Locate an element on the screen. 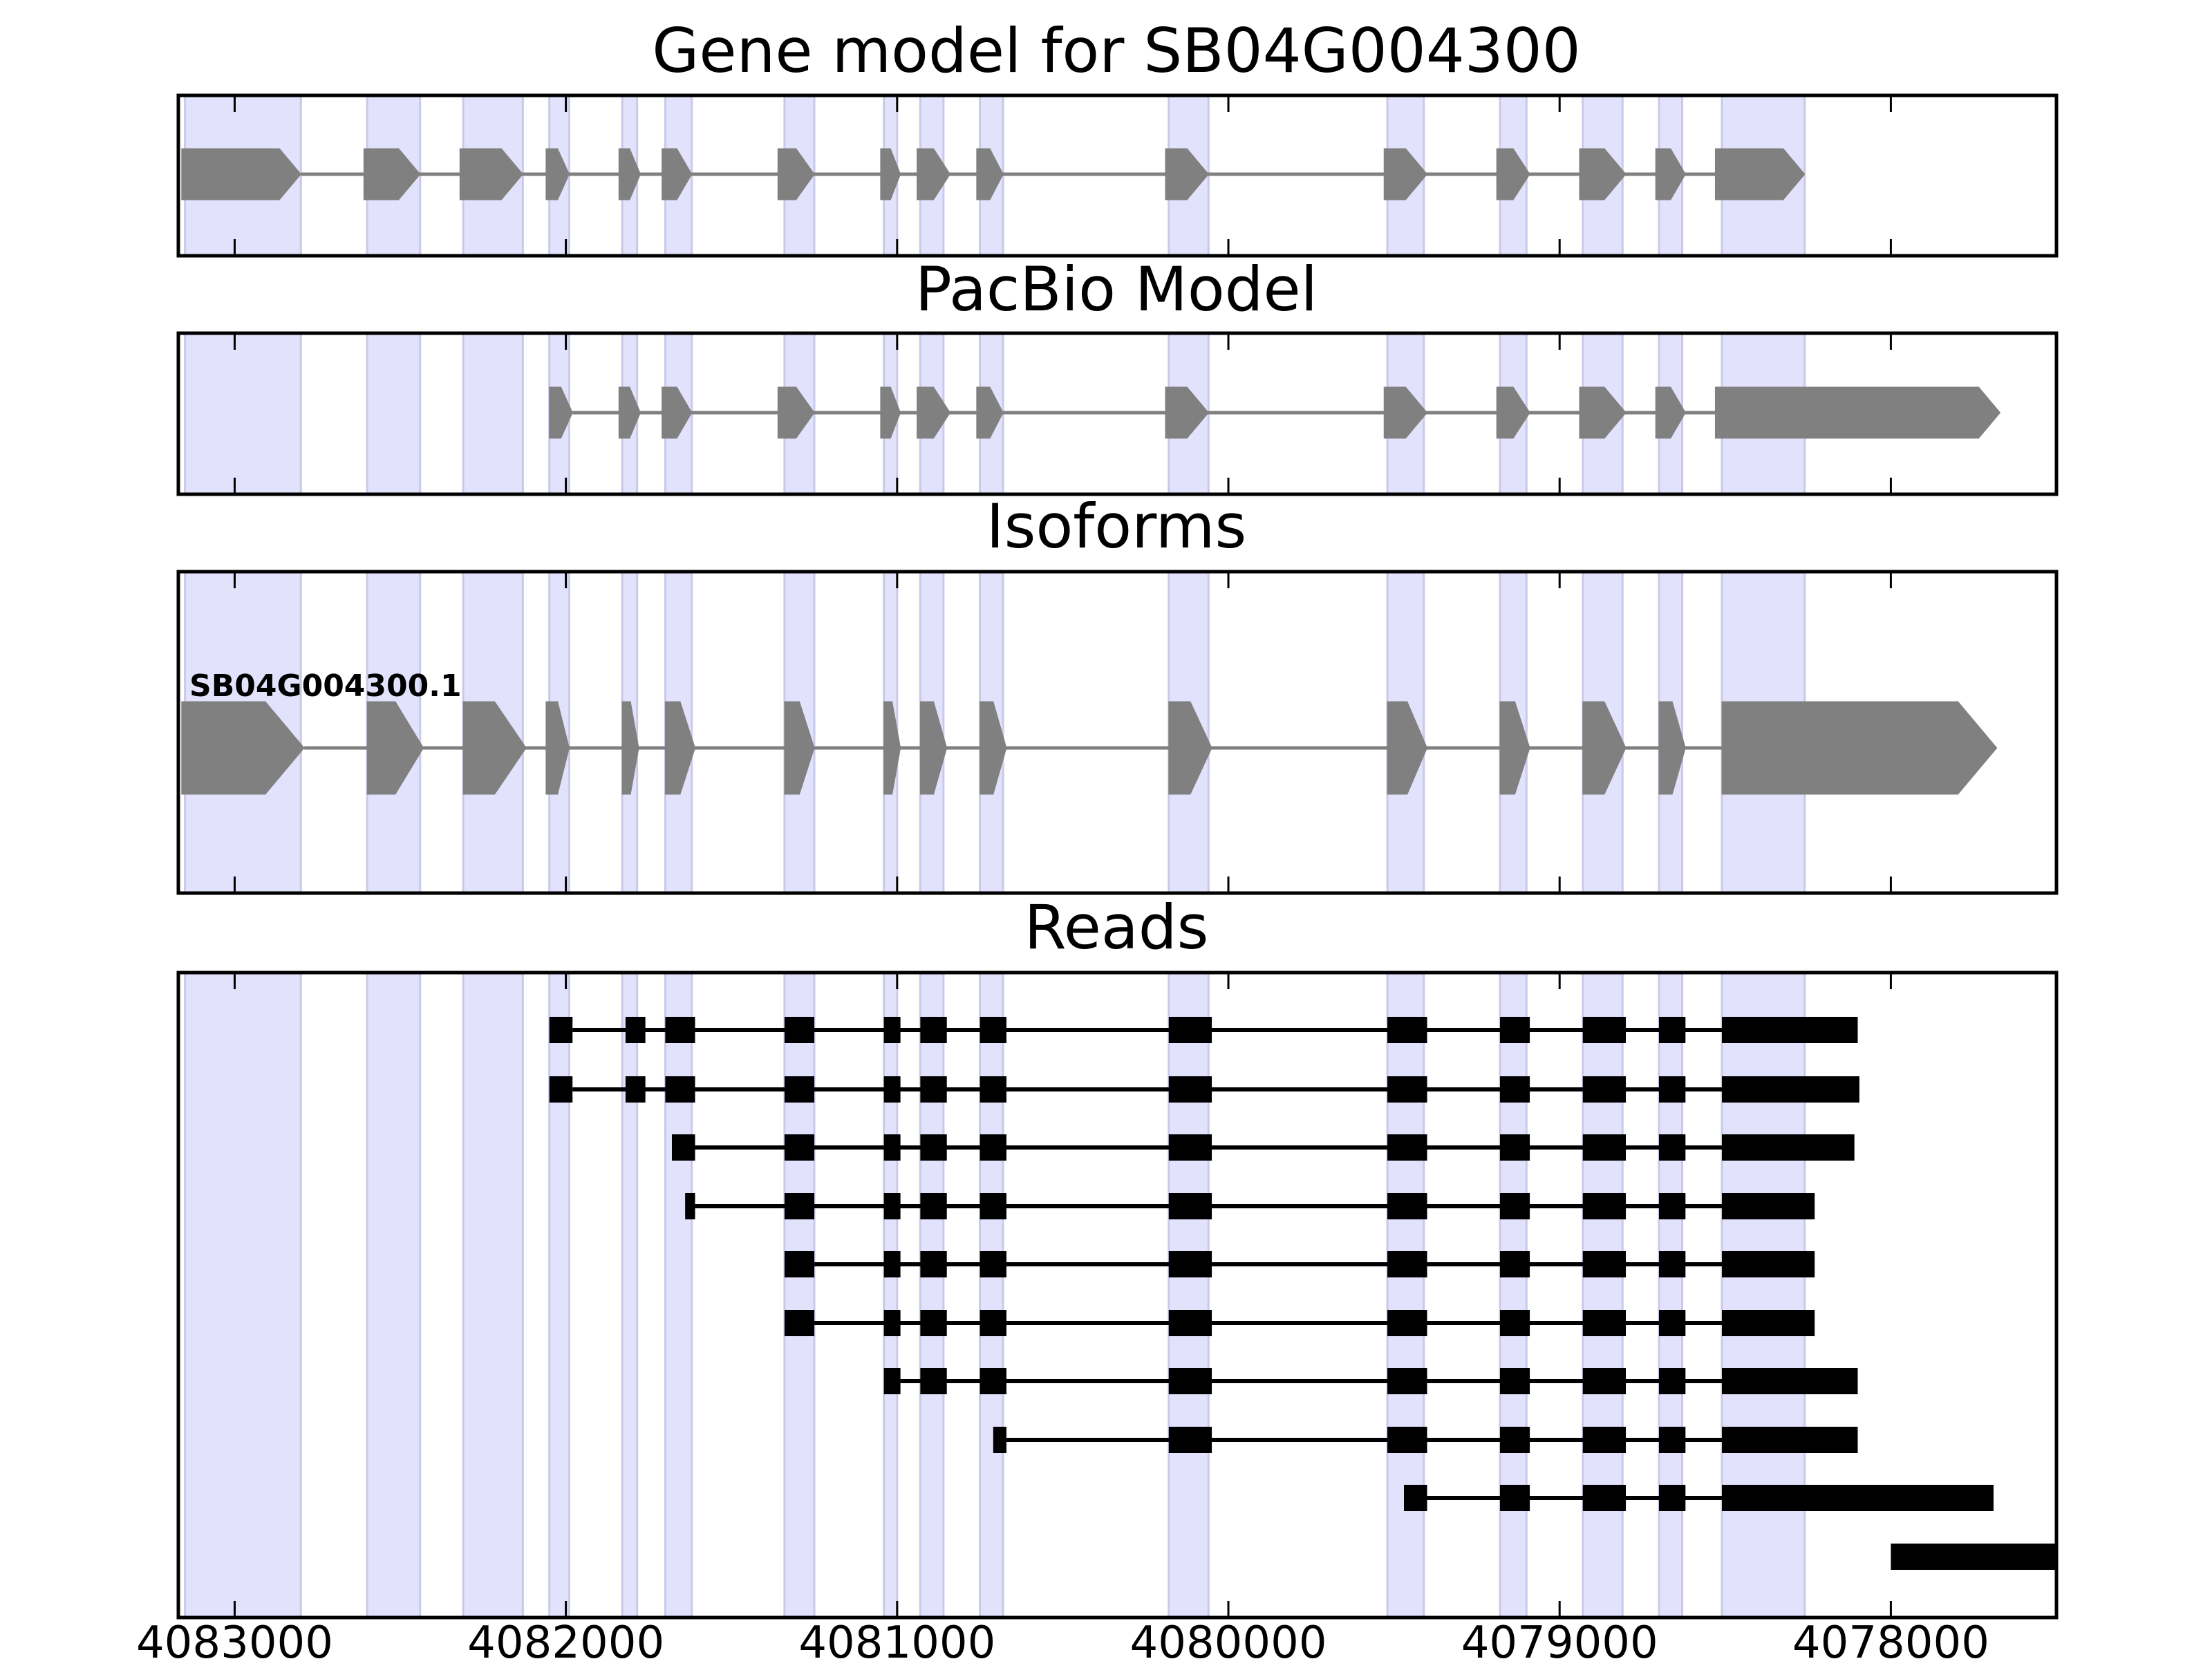 Image resolution: width=2212 pixels, height=1659 pixels. panel-0-plot is located at coordinates (1117, 175).